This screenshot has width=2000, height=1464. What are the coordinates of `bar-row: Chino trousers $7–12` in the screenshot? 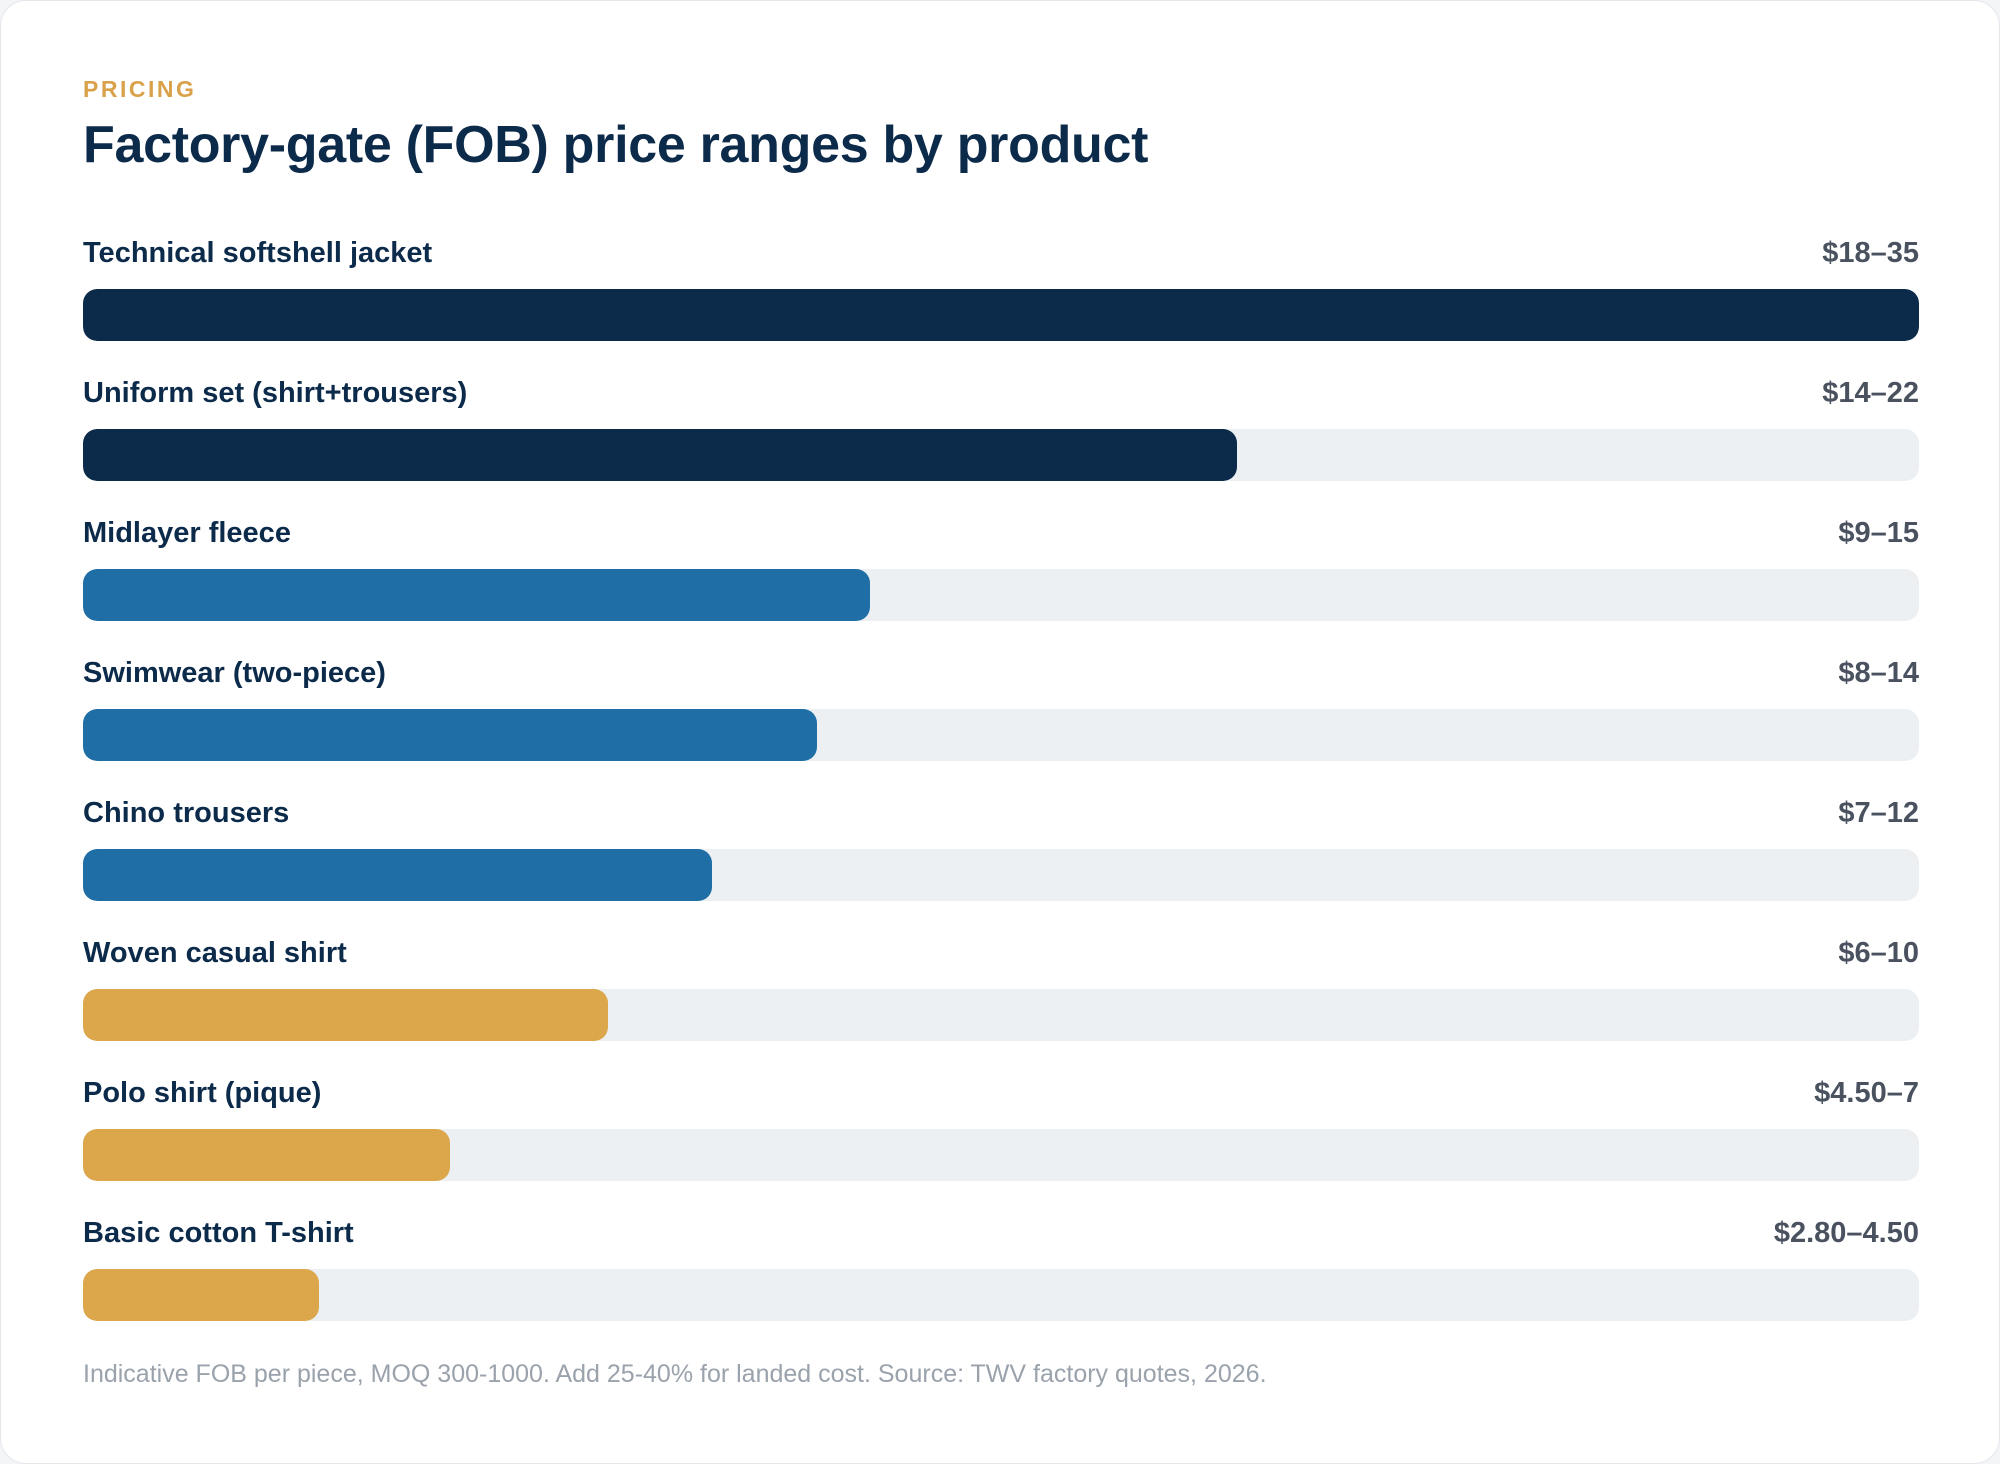 It's located at (1001, 853).